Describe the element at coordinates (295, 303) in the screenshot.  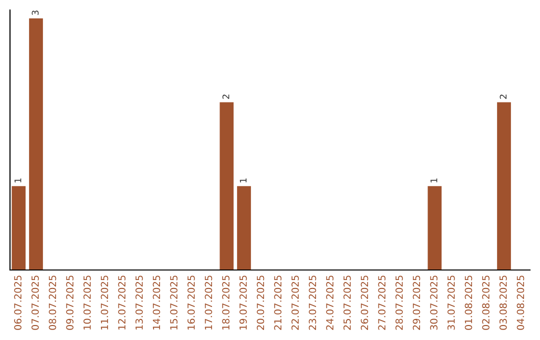
I see `x-tick-label: 22.07.2025` at that location.